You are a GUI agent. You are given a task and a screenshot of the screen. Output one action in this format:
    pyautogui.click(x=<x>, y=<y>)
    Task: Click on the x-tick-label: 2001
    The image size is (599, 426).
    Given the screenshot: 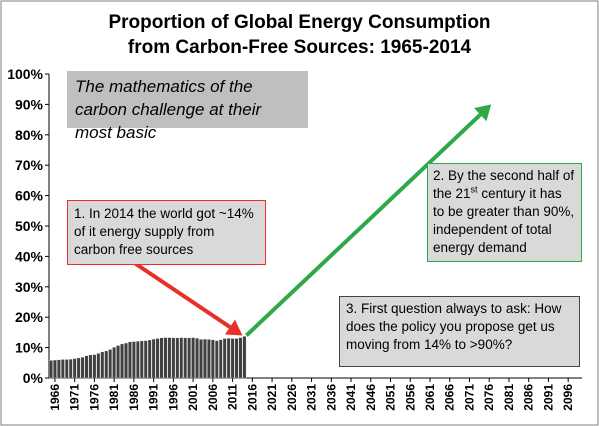 What is the action you would take?
    pyautogui.click(x=193, y=397)
    